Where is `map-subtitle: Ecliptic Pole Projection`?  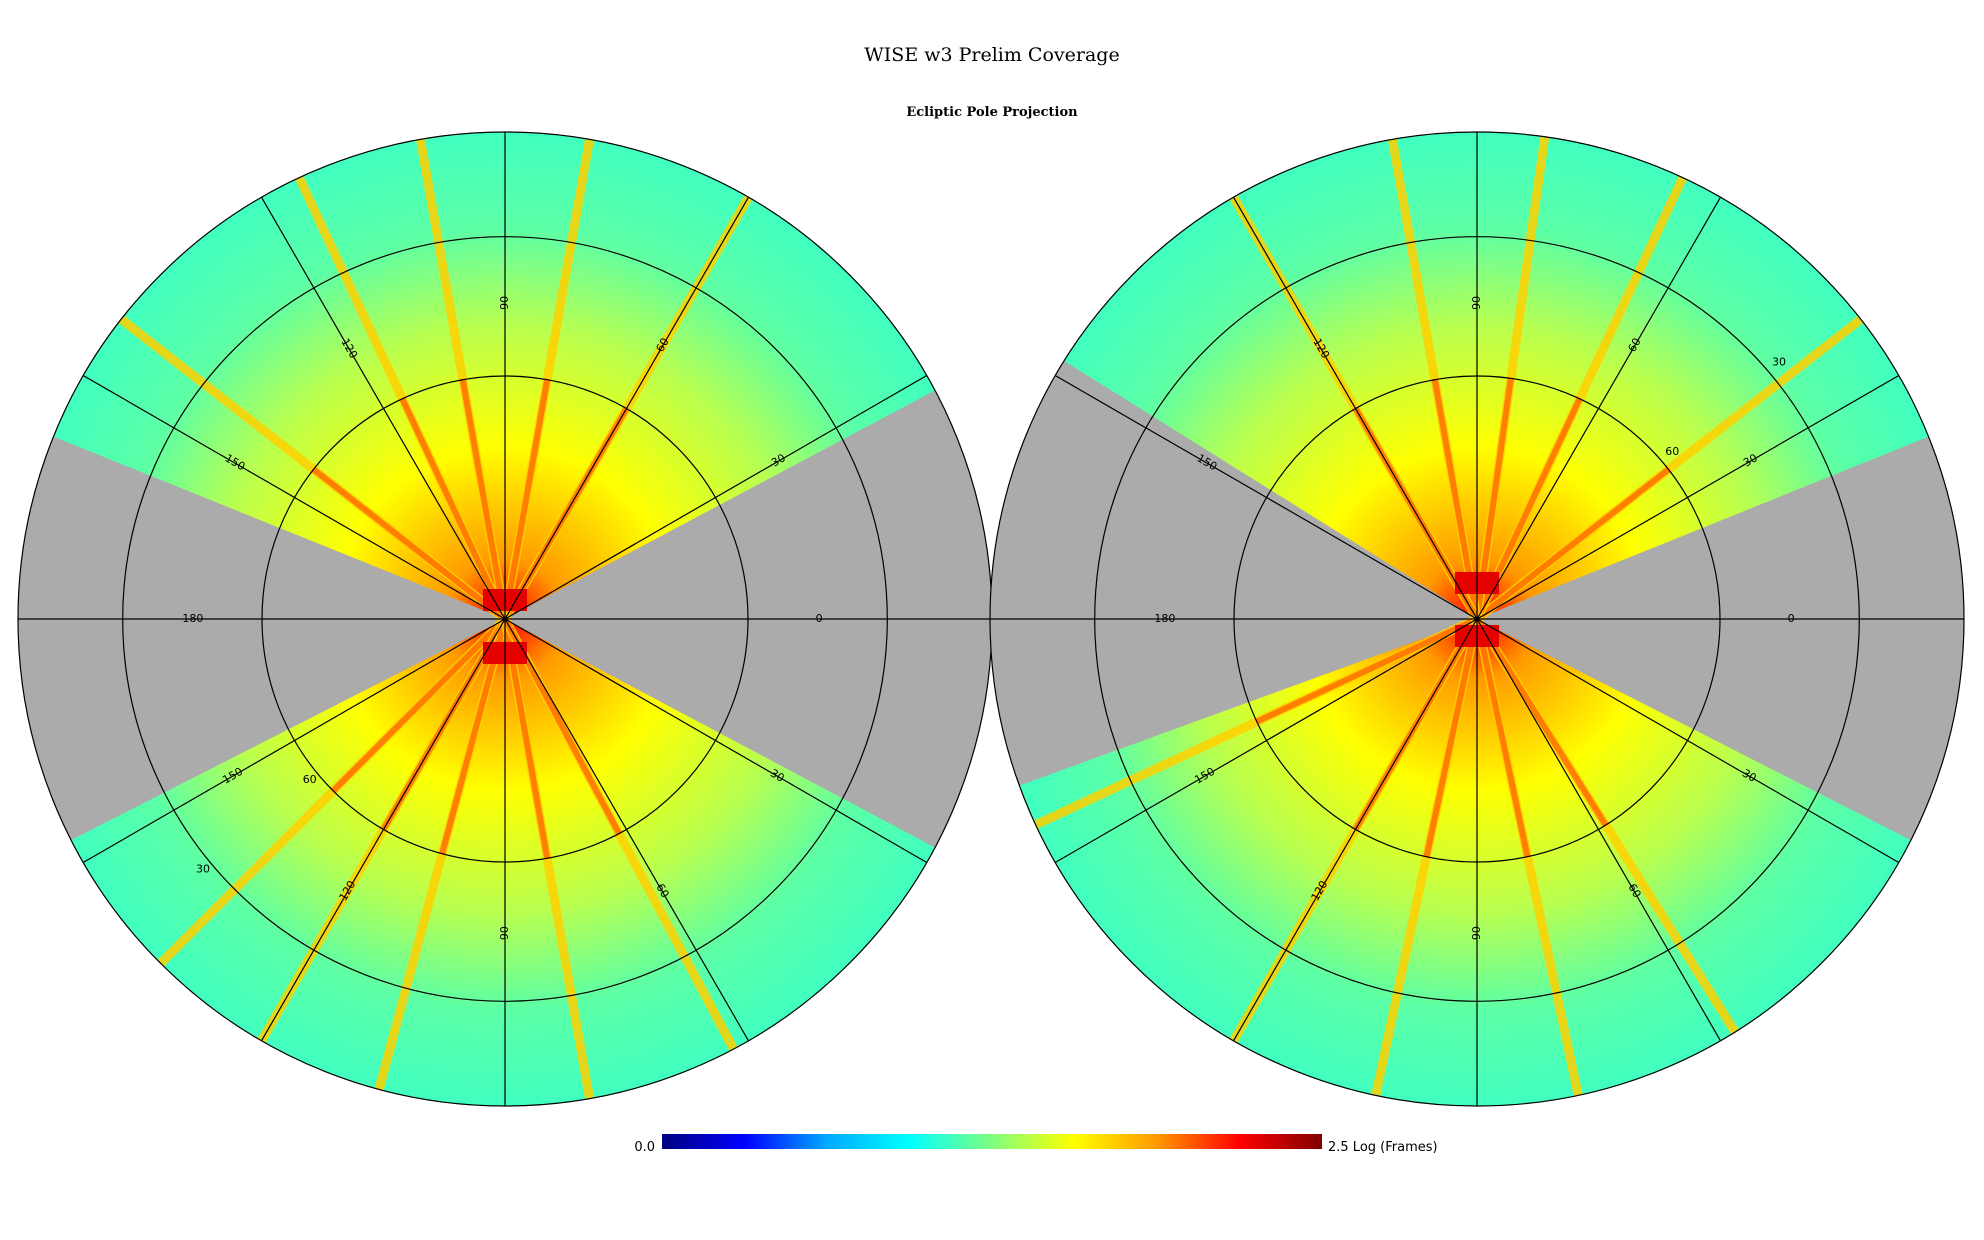
map-subtitle: Ecliptic Pole Projection is located at coordinates (992, 112).